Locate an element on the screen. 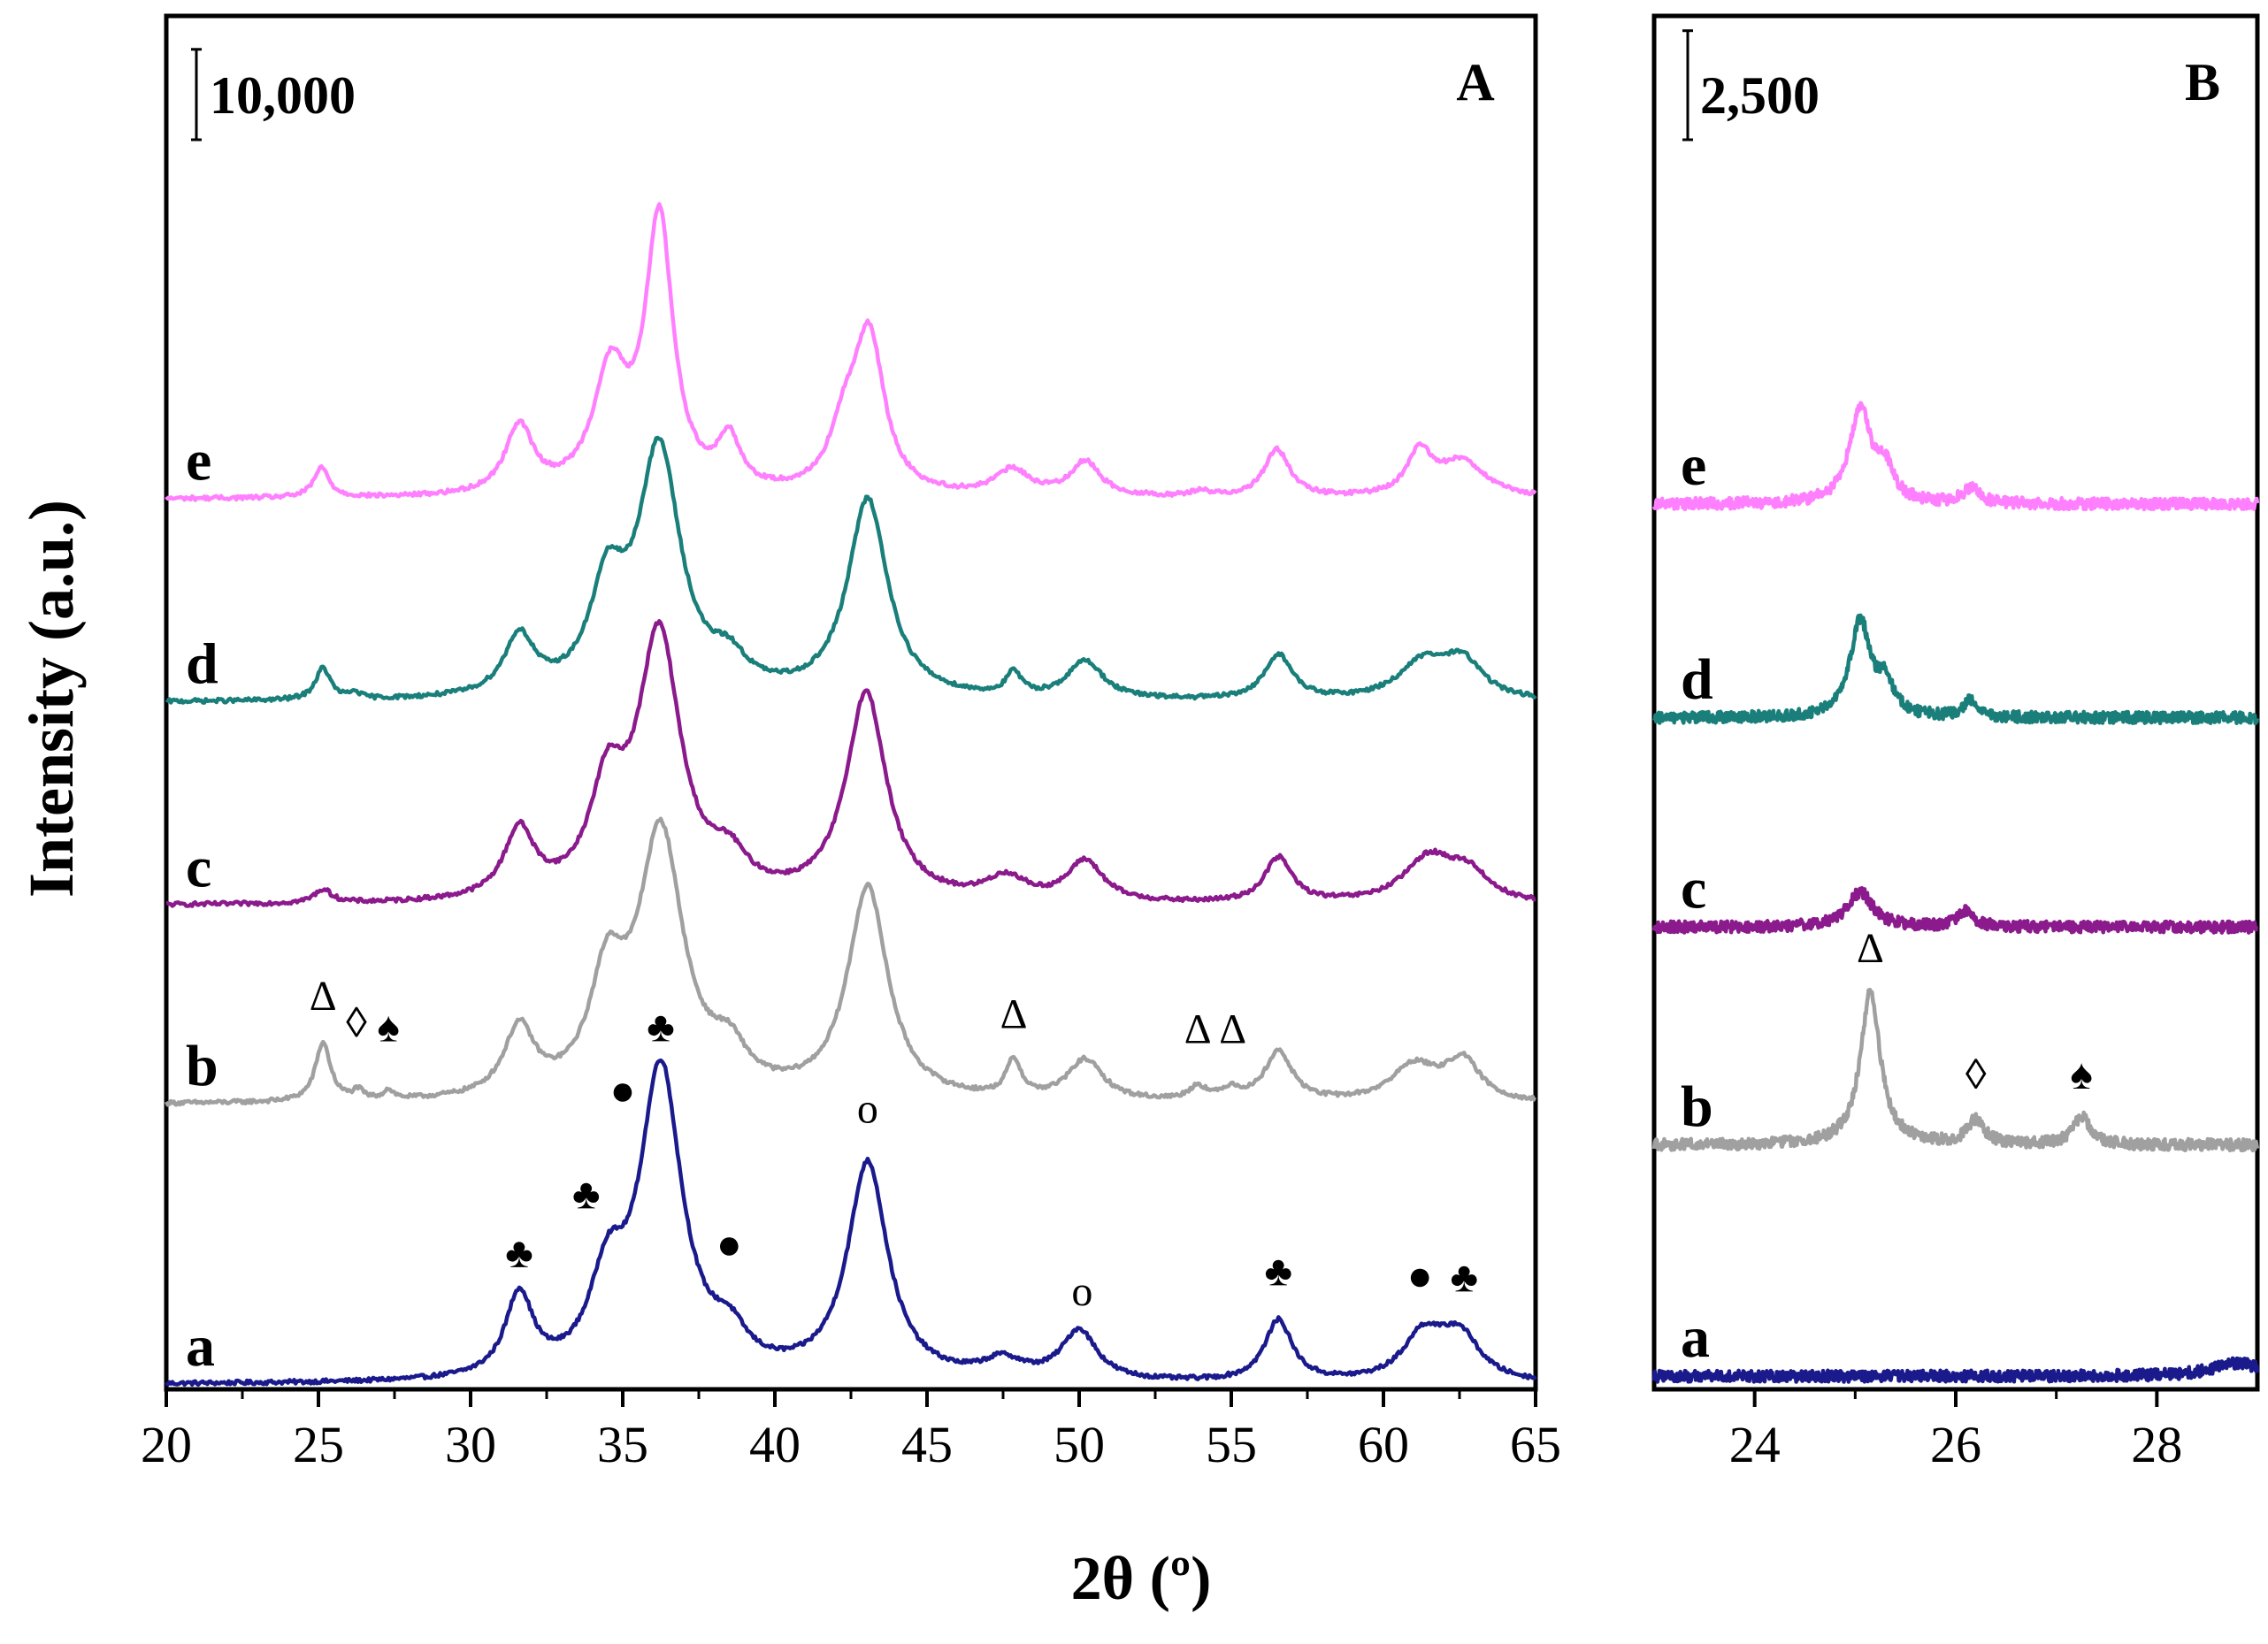 The width and height of the screenshot is (2268, 1644). panel-b-scale-bar: 2,500 is located at coordinates (1751, 85).